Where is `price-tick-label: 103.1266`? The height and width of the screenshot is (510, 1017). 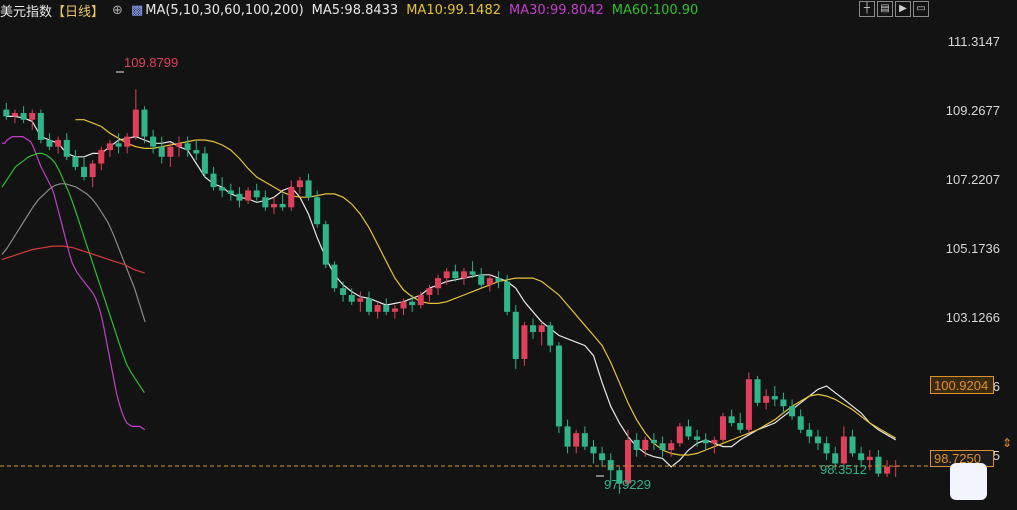
price-tick-label: 103.1266 is located at coordinates (972, 317).